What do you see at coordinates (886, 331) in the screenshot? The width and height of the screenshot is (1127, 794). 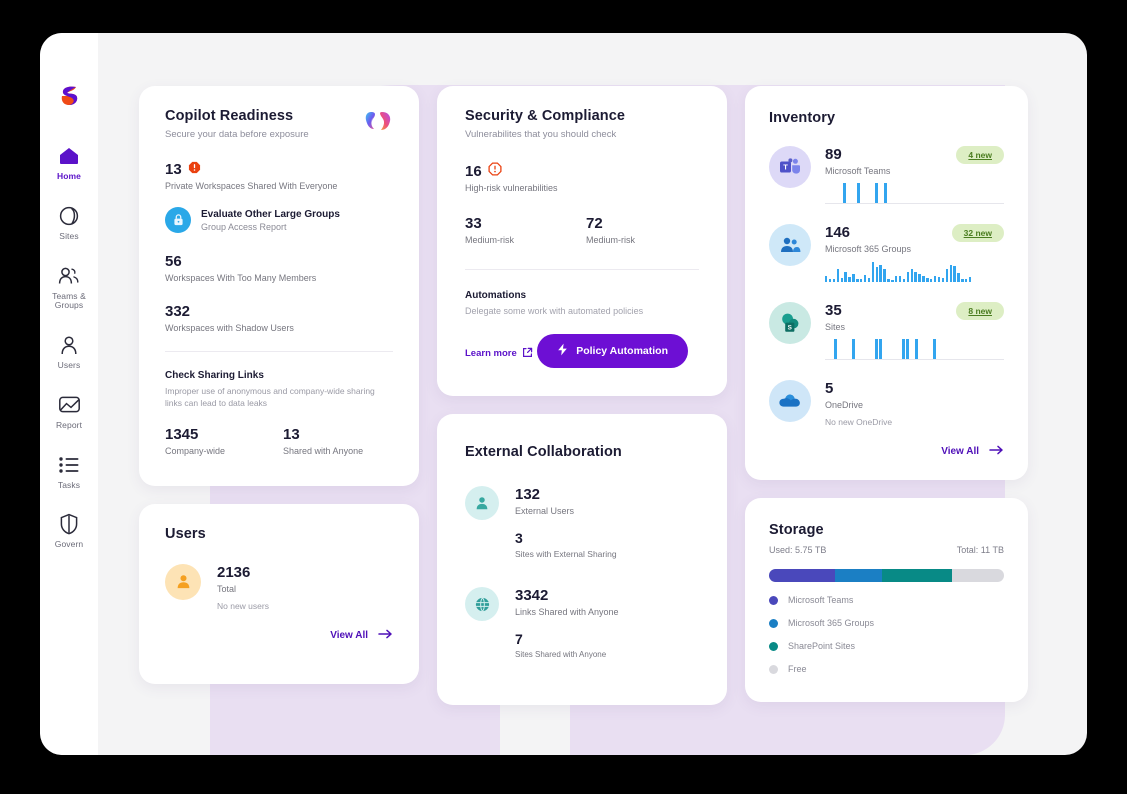 I see `inventory-row-sites: S 35 Sites 8 new` at bounding box center [886, 331].